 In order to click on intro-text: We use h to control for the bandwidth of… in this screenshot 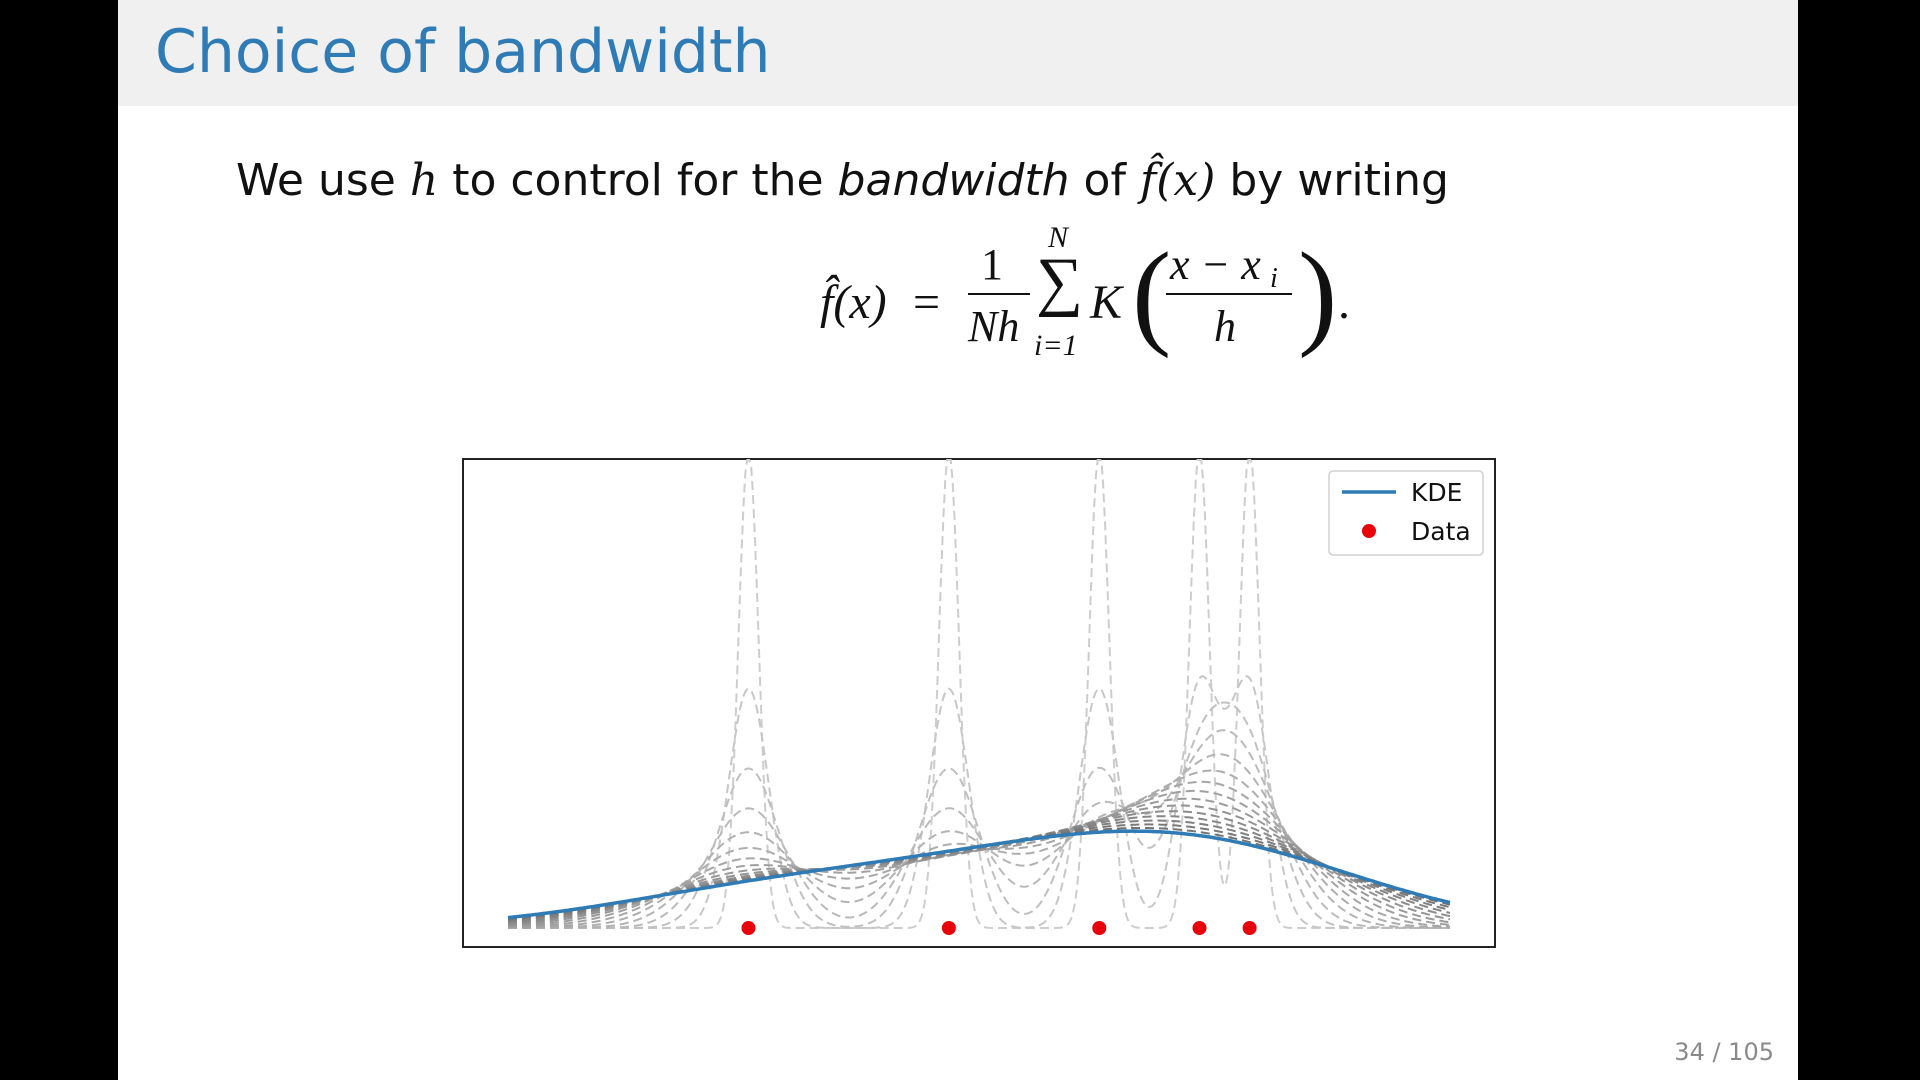, I will do `click(842, 181)`.